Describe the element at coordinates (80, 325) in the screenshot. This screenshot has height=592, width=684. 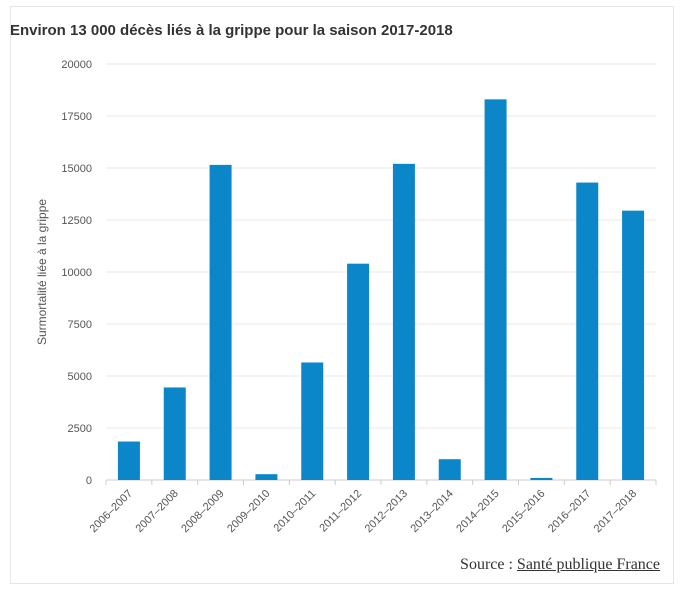
I see `y-tick-label: 7500` at that location.